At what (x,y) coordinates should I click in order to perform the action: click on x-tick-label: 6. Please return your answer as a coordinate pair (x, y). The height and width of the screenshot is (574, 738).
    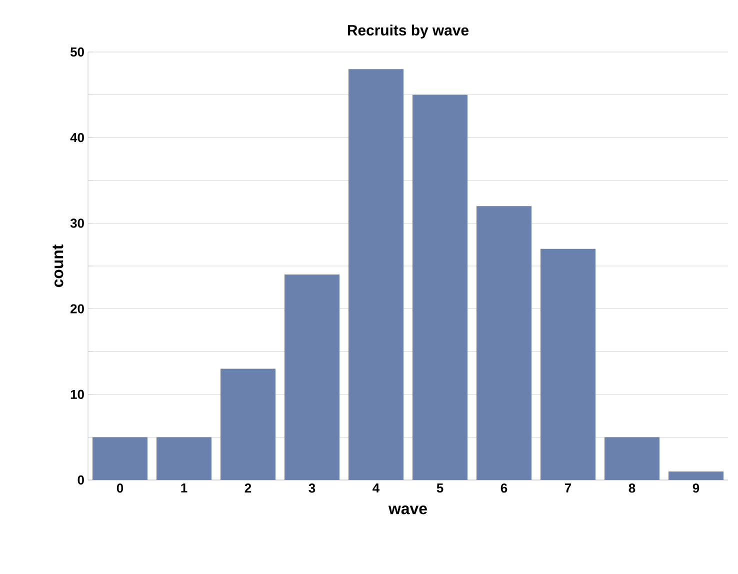
    Looking at the image, I should click on (504, 488).